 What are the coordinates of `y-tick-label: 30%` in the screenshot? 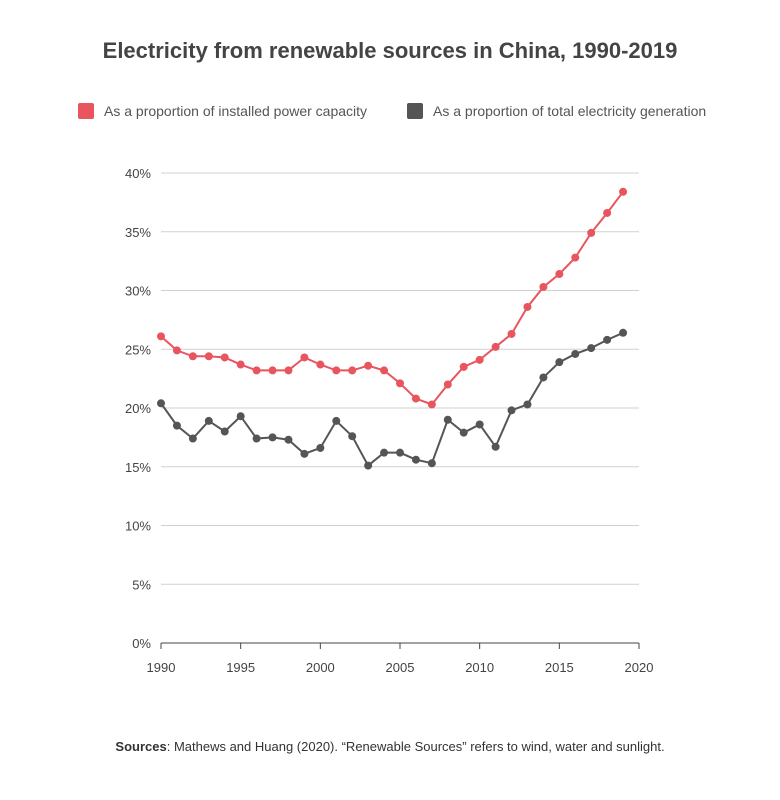 It's located at (138, 291).